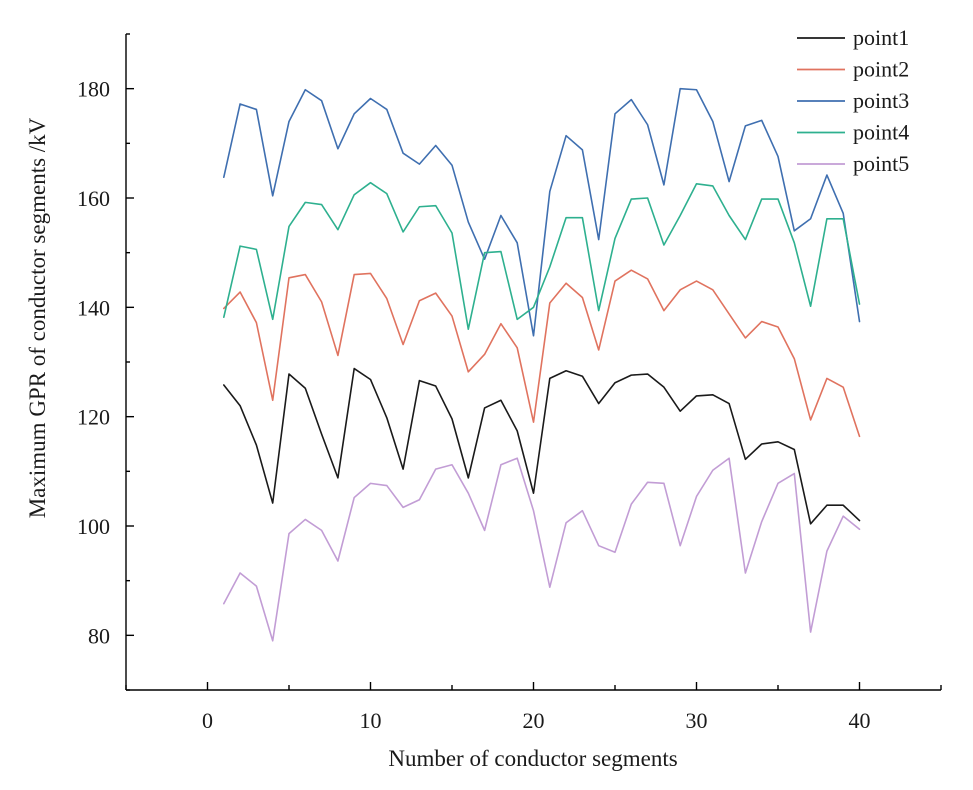  I want to click on x-tick-label: 30, so click(697, 720).